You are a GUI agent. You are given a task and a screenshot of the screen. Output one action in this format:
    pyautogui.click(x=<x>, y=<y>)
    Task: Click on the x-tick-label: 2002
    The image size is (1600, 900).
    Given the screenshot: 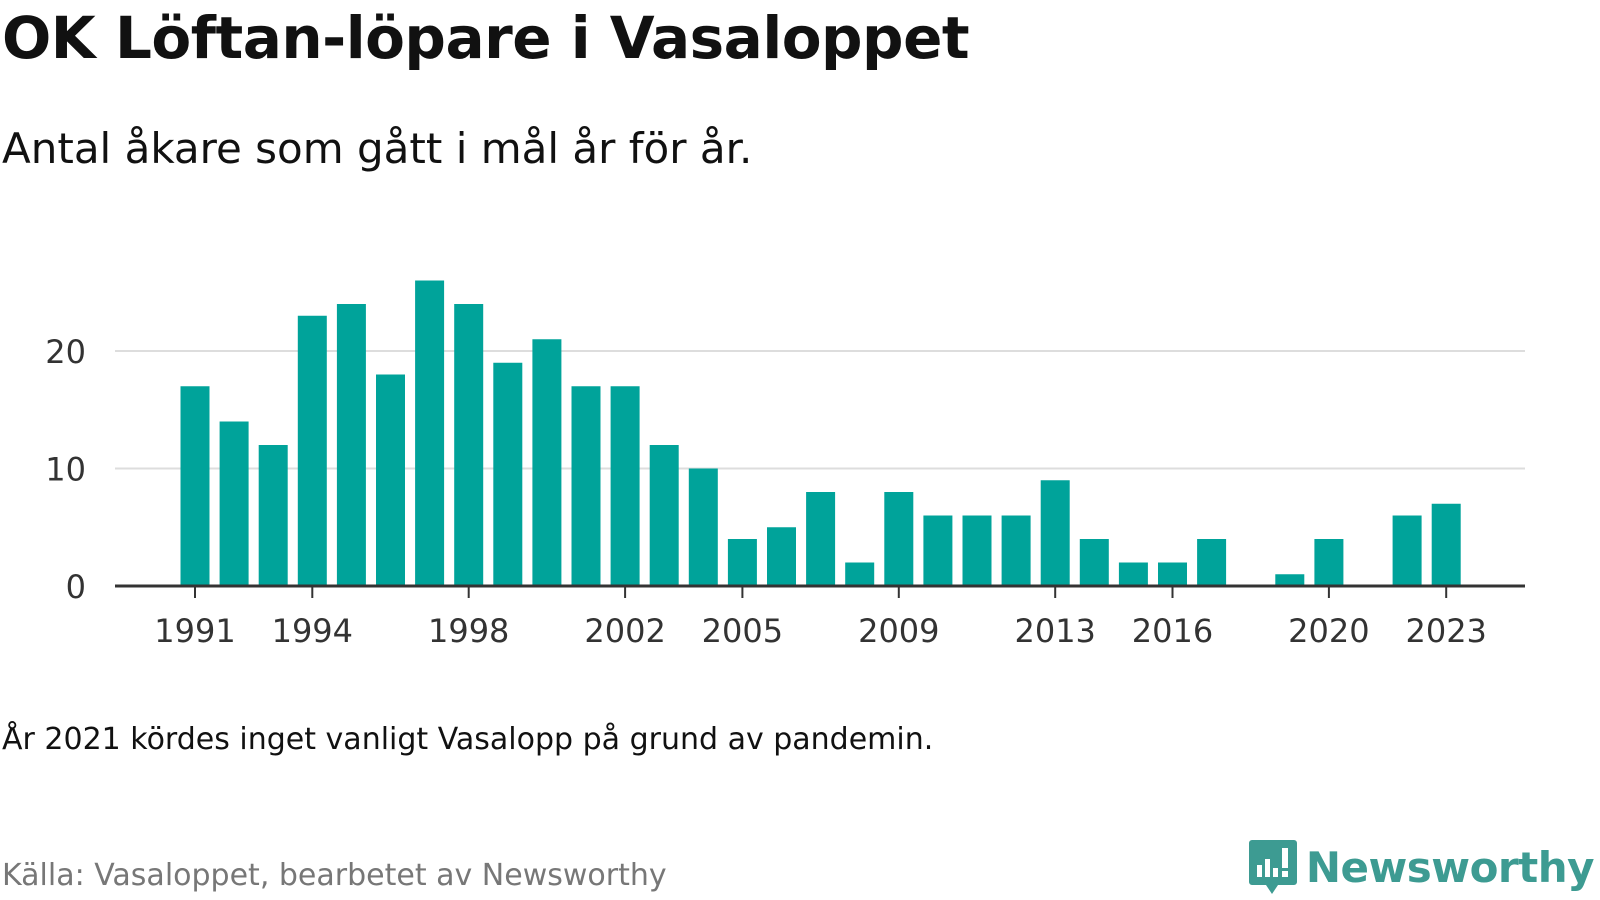 What is the action you would take?
    pyautogui.click(x=624, y=631)
    